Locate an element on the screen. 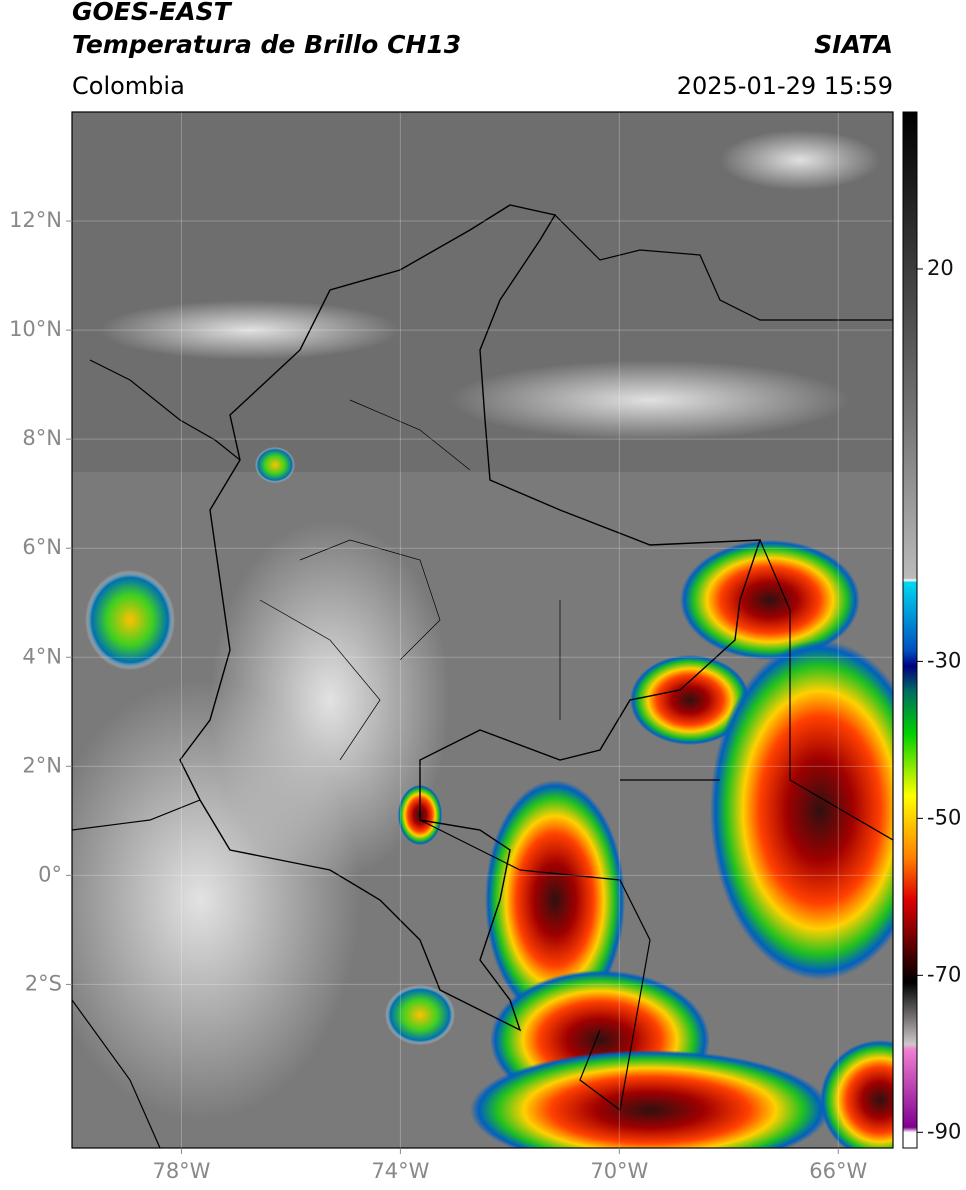 The width and height of the screenshot is (966, 1190). colorbar is located at coordinates (910, 630).